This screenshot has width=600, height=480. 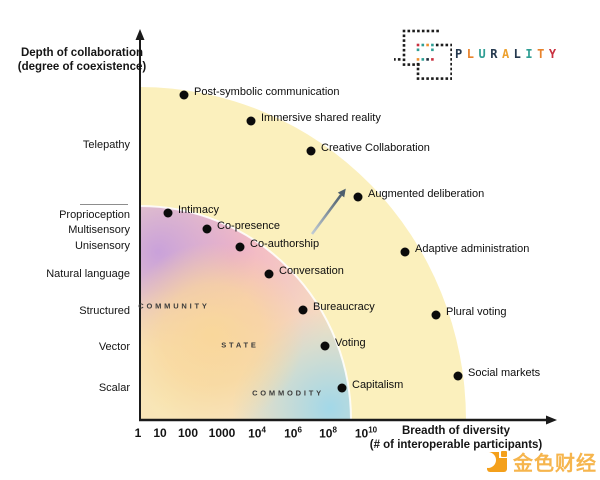 What do you see at coordinates (496, 461) in the screenshot?
I see `jinse-caijing-logo-icon` at bounding box center [496, 461].